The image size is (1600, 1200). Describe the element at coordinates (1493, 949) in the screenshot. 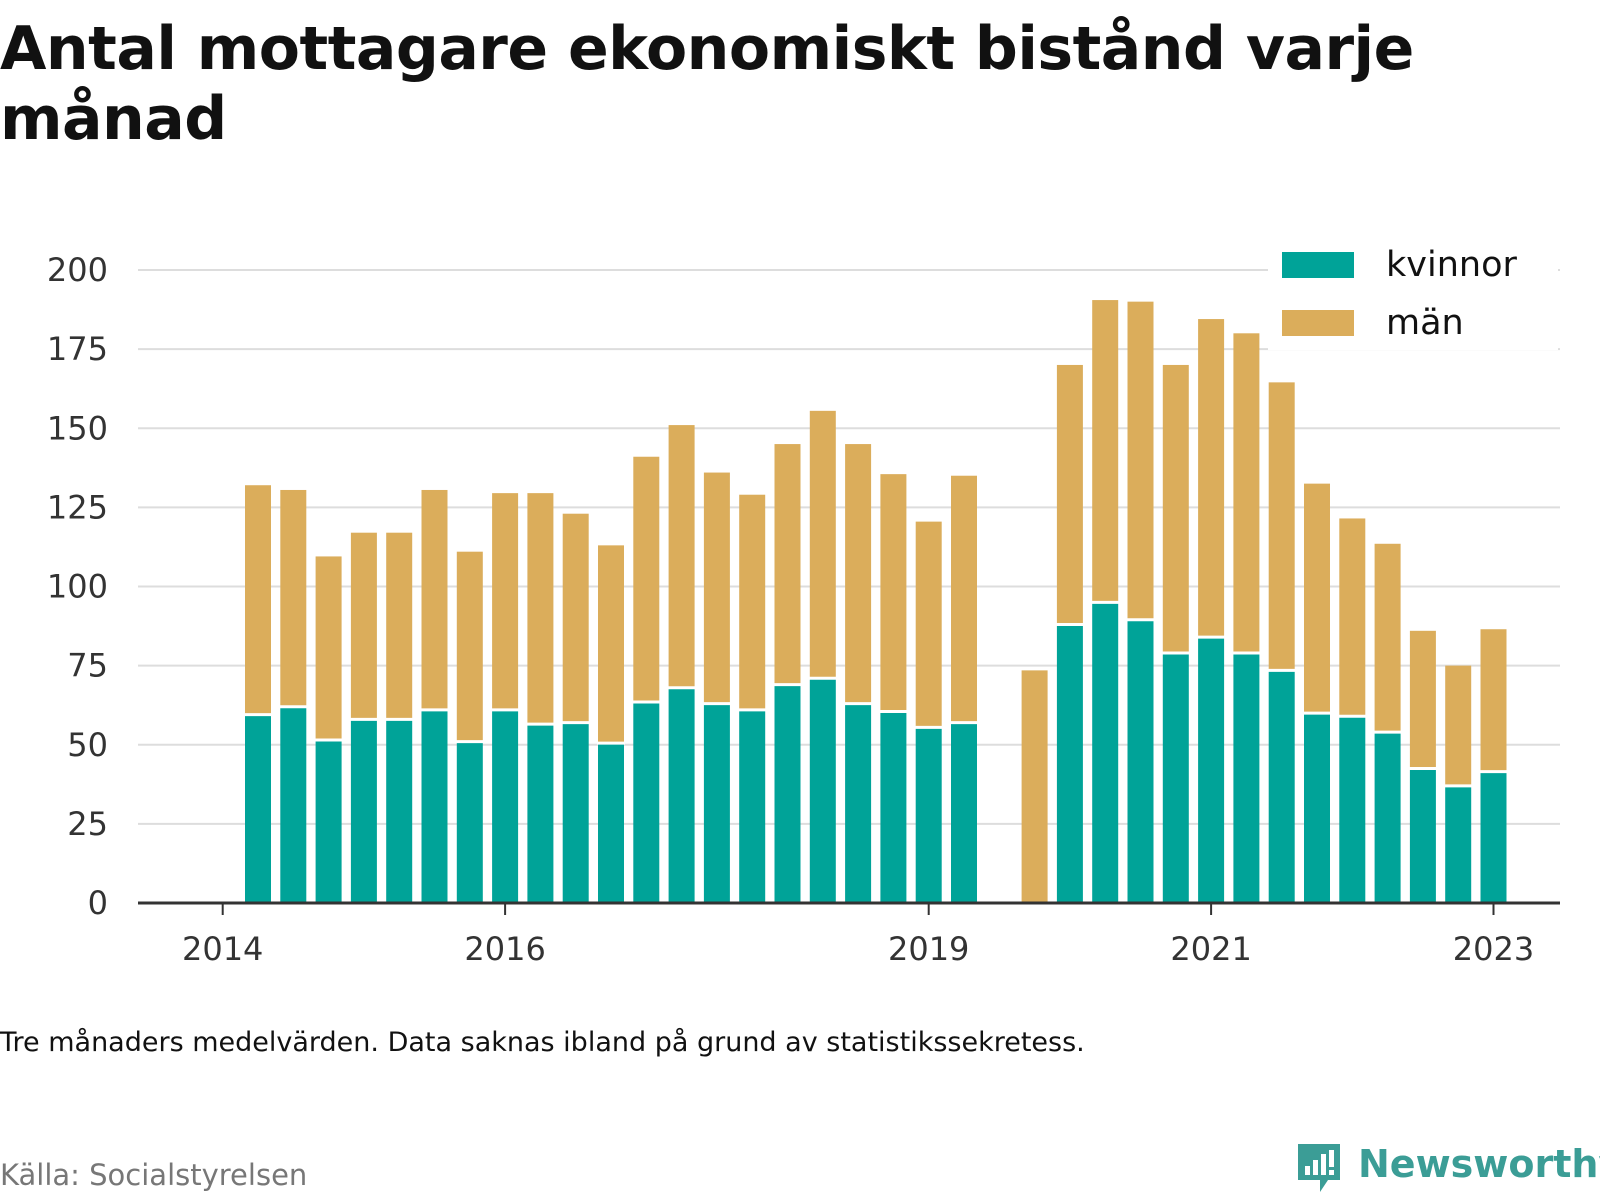

I see `x-tick-label: 2023` at that location.